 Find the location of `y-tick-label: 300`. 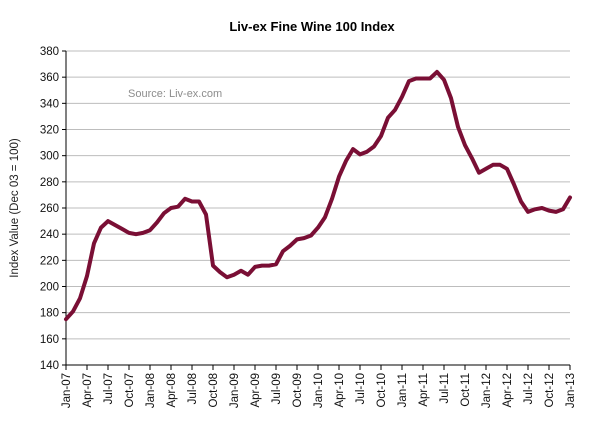

y-tick-label: 300 is located at coordinates (49, 157).